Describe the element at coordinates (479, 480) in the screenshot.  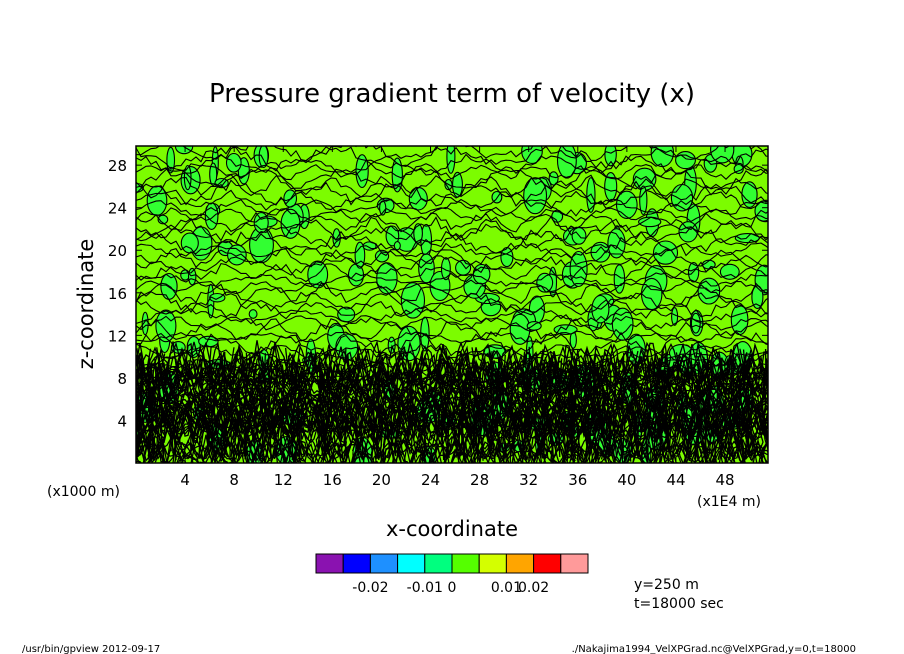
I see `x-tick-label: 28` at that location.